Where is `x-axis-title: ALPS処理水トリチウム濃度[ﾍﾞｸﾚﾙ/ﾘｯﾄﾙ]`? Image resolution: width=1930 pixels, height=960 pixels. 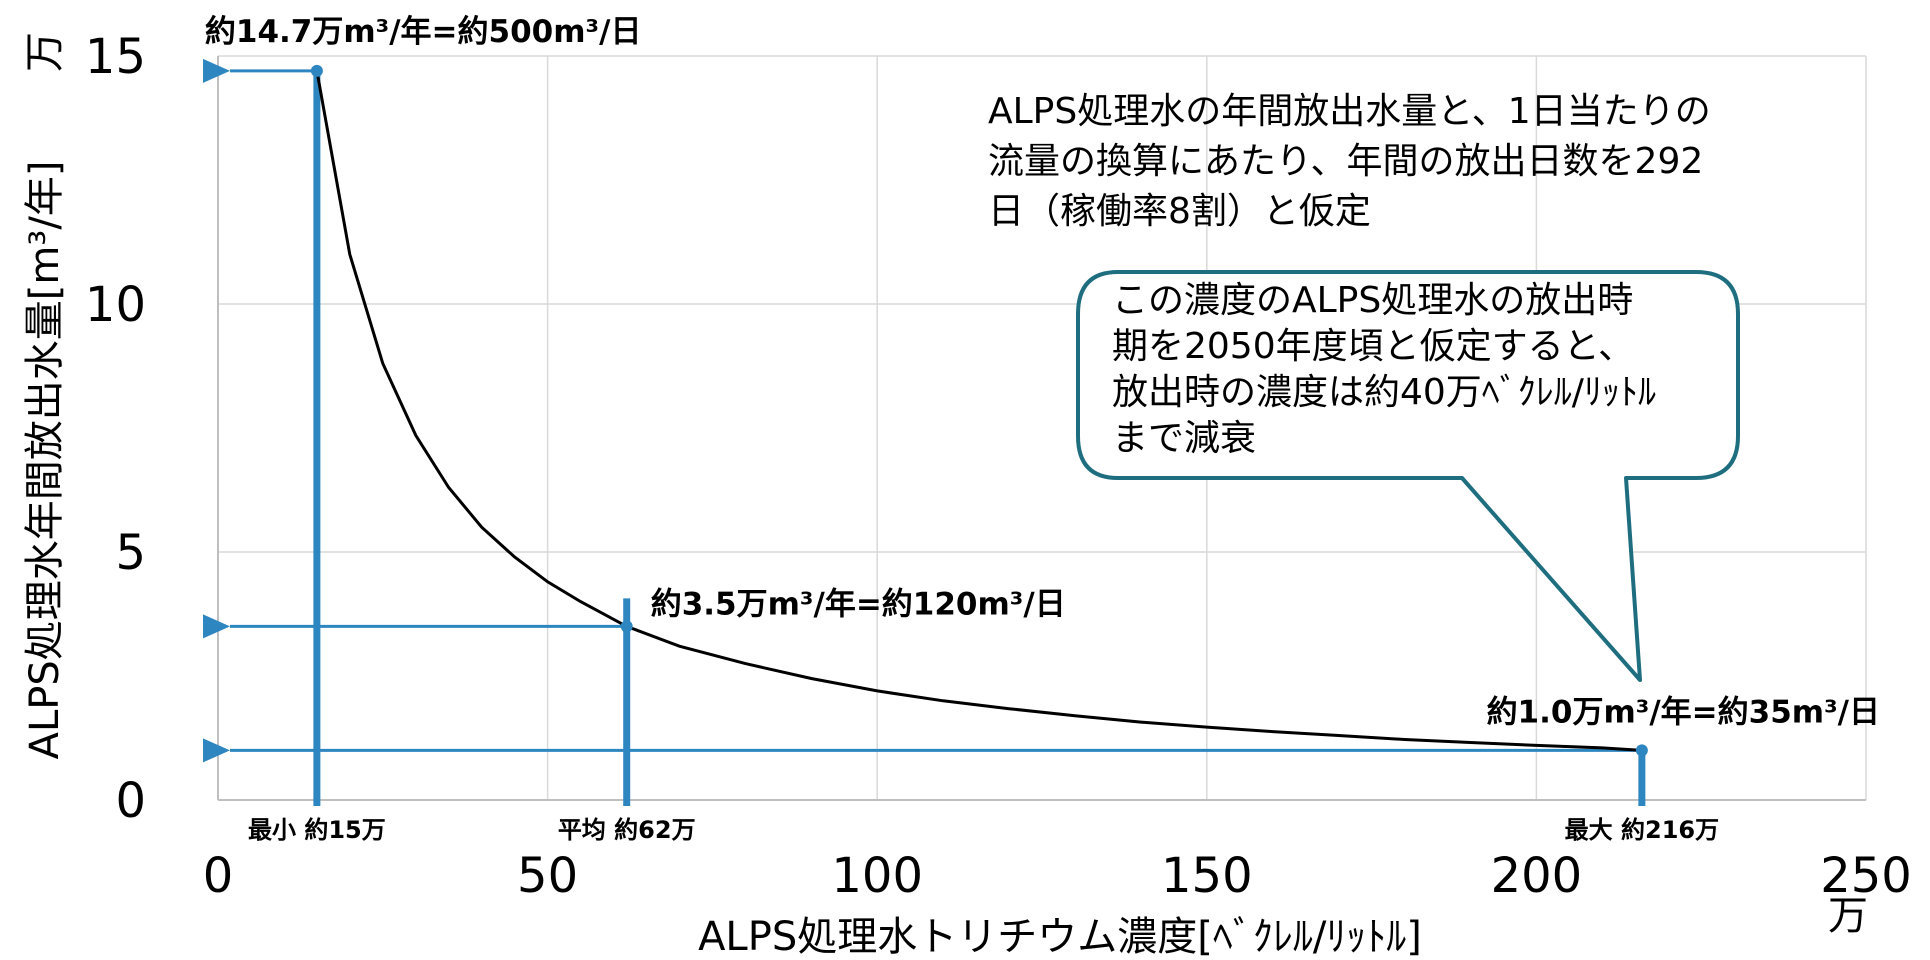
x-axis-title: ALPS処理水トリチウム濃度[ﾍﾞｸﾚﾙ/ﾘｯﾄﾙ] is located at coordinates (1060, 937).